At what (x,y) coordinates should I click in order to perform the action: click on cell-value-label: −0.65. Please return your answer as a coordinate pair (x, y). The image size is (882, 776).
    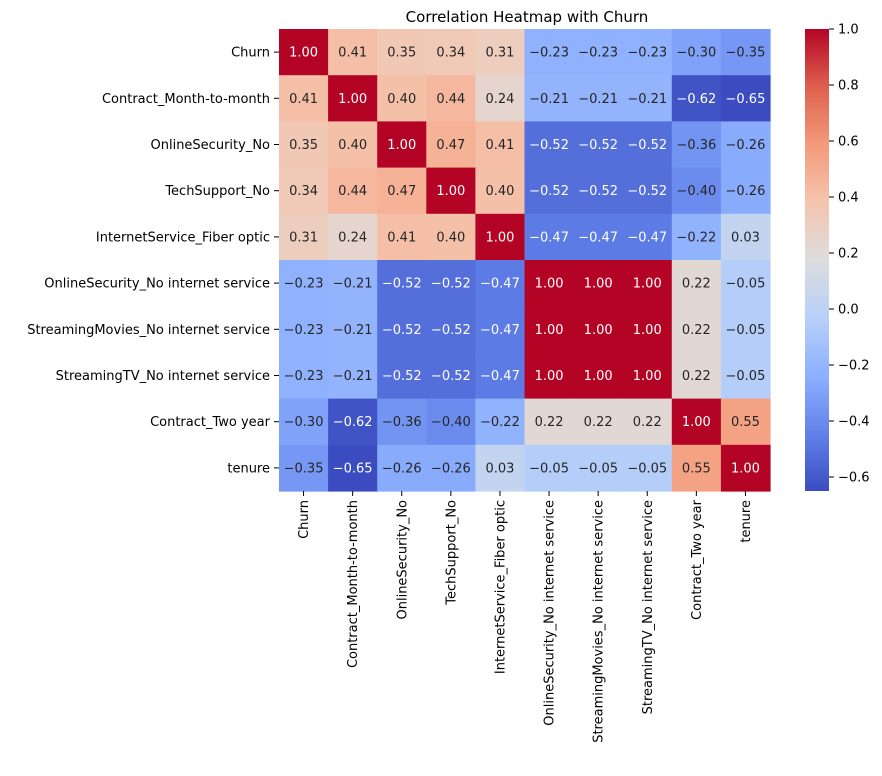
    Looking at the image, I should click on (353, 468).